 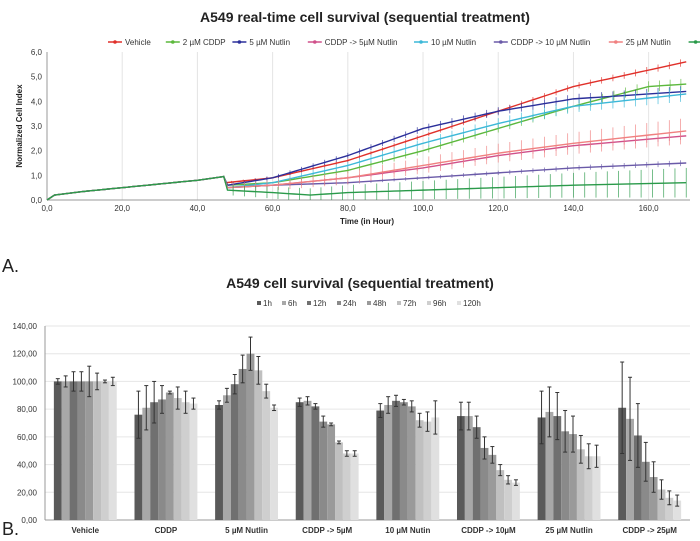 What do you see at coordinates (327, 530) in the screenshot?
I see `category-label: CDDP -> 5µM` at bounding box center [327, 530].